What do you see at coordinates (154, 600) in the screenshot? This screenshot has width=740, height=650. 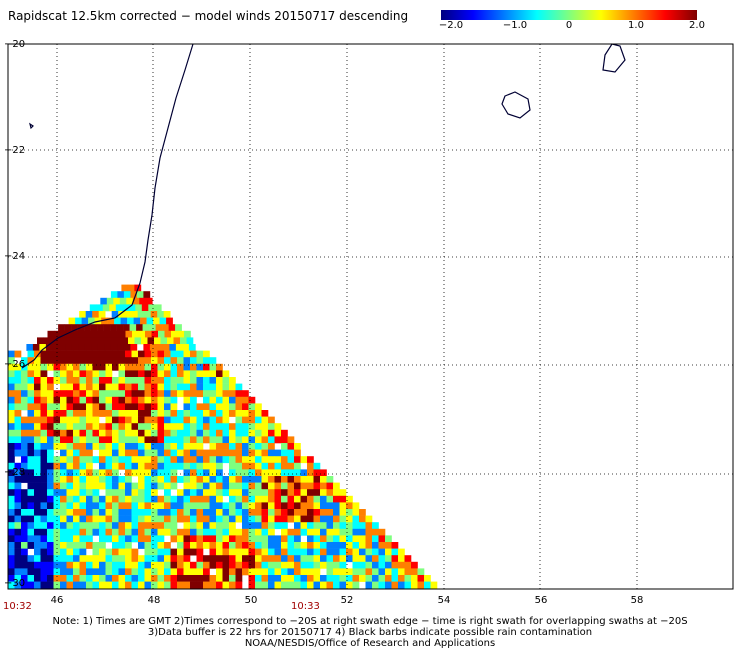 I see `lon-label: 48` at bounding box center [154, 600].